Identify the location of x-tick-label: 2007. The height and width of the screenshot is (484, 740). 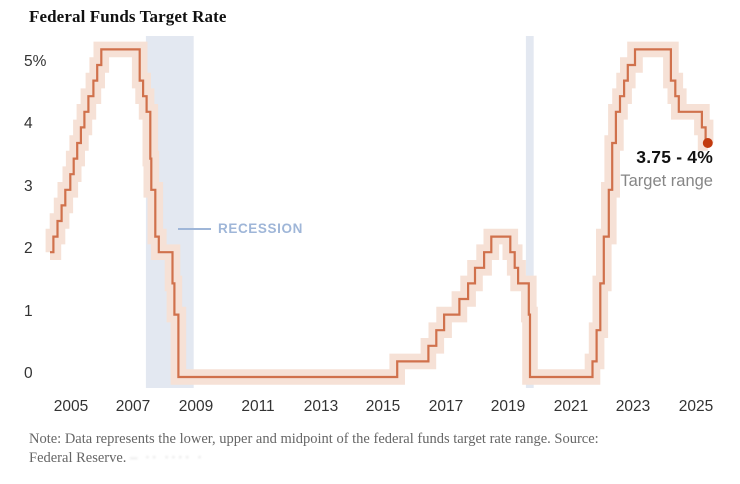
(133, 406).